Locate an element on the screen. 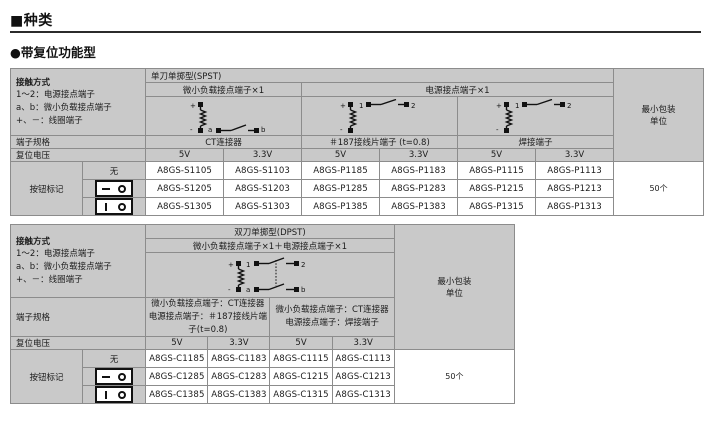 Image resolution: width=711 pixels, height=432 pixels. terminal-spec-2-line2: 电源接点端子：焊接端子 is located at coordinates (332, 323).